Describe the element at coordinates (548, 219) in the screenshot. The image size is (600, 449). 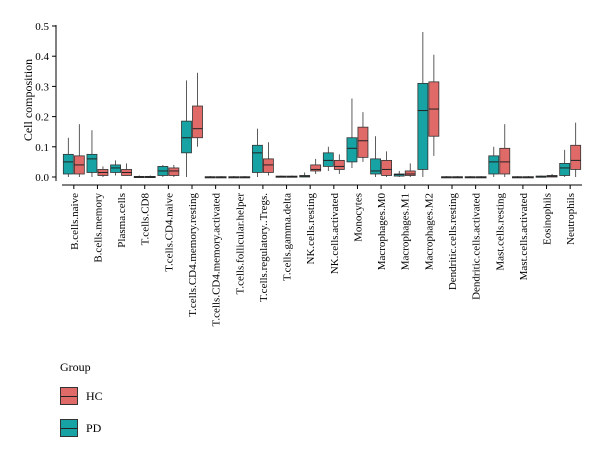
I see `x-tick-label: Eosinophils` at that location.